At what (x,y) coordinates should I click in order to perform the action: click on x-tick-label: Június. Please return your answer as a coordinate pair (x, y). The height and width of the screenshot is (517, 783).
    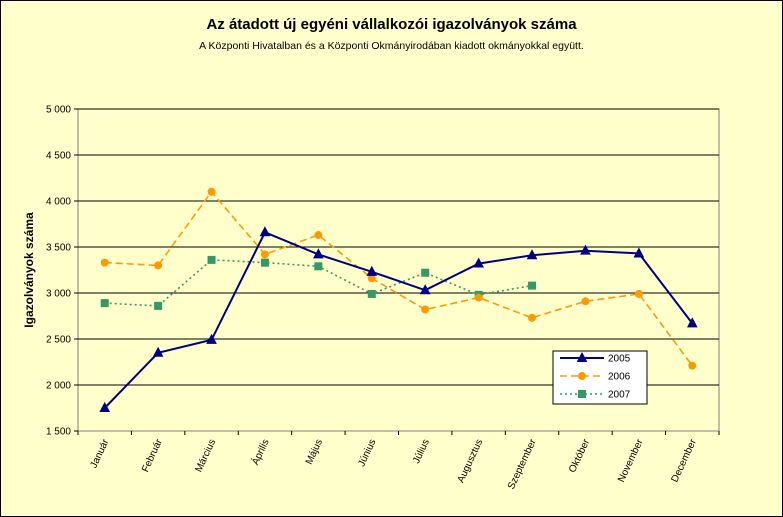
    Looking at the image, I should click on (367, 453).